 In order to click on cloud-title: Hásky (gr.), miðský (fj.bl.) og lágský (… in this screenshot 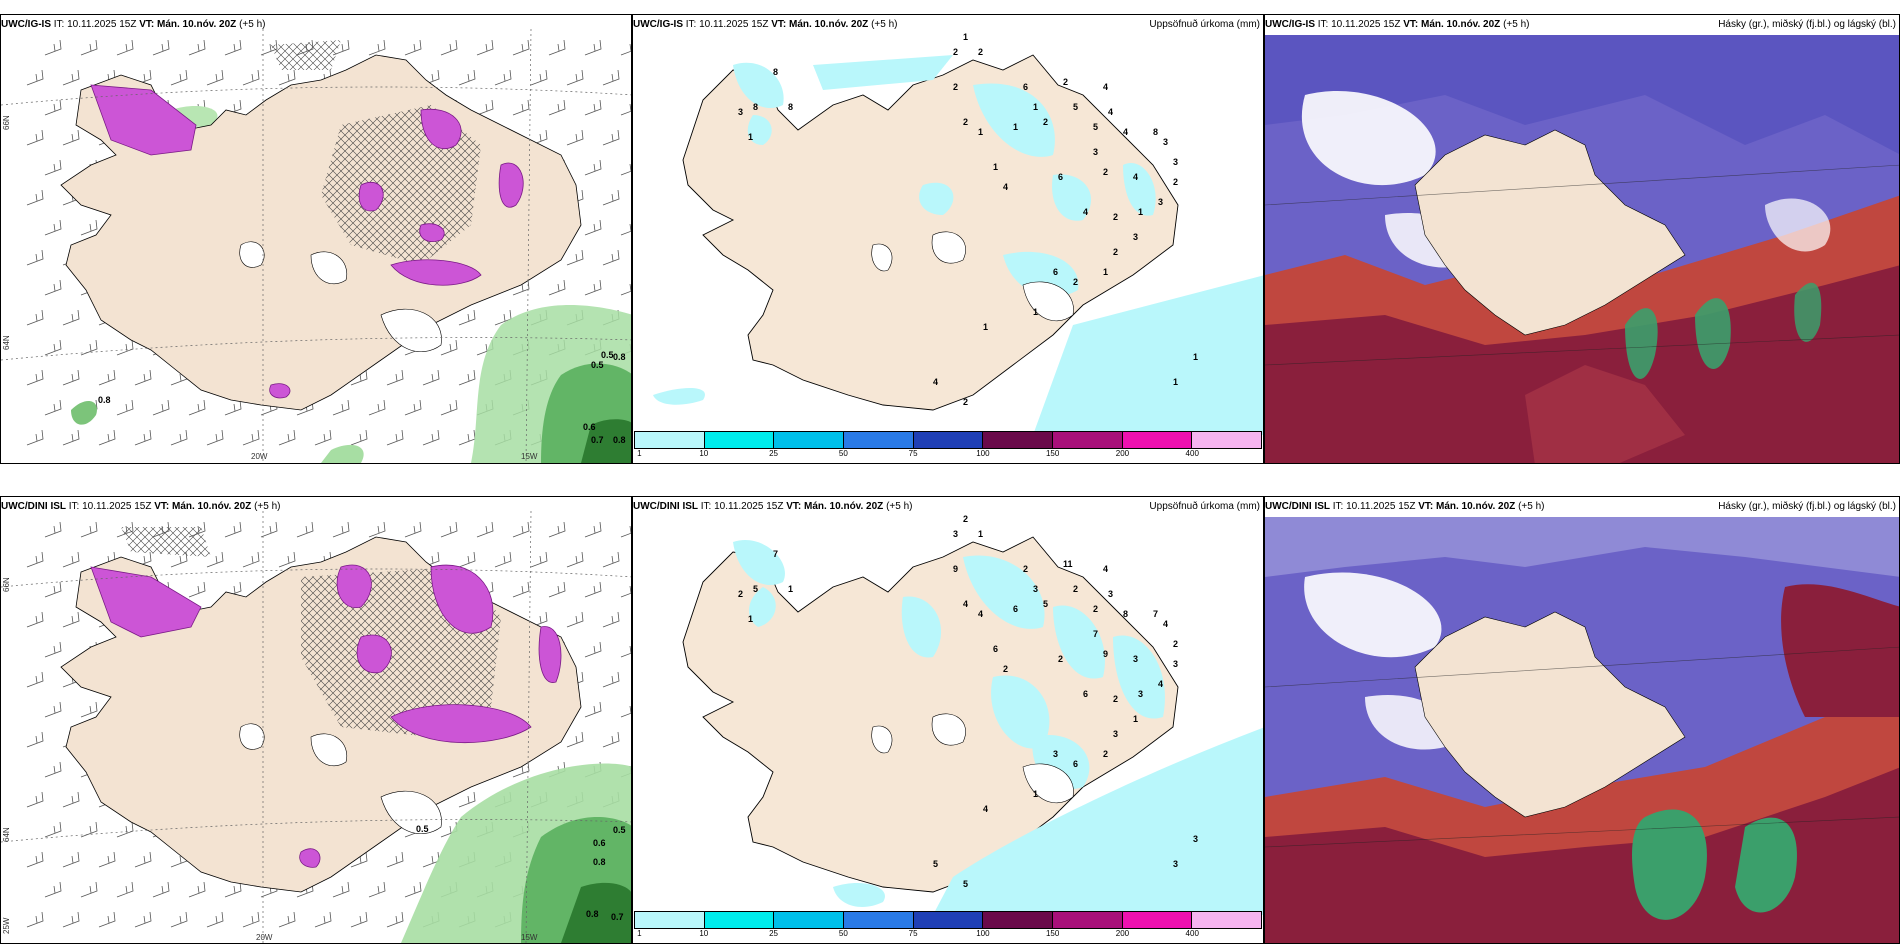, I will do `click(1807, 506)`.